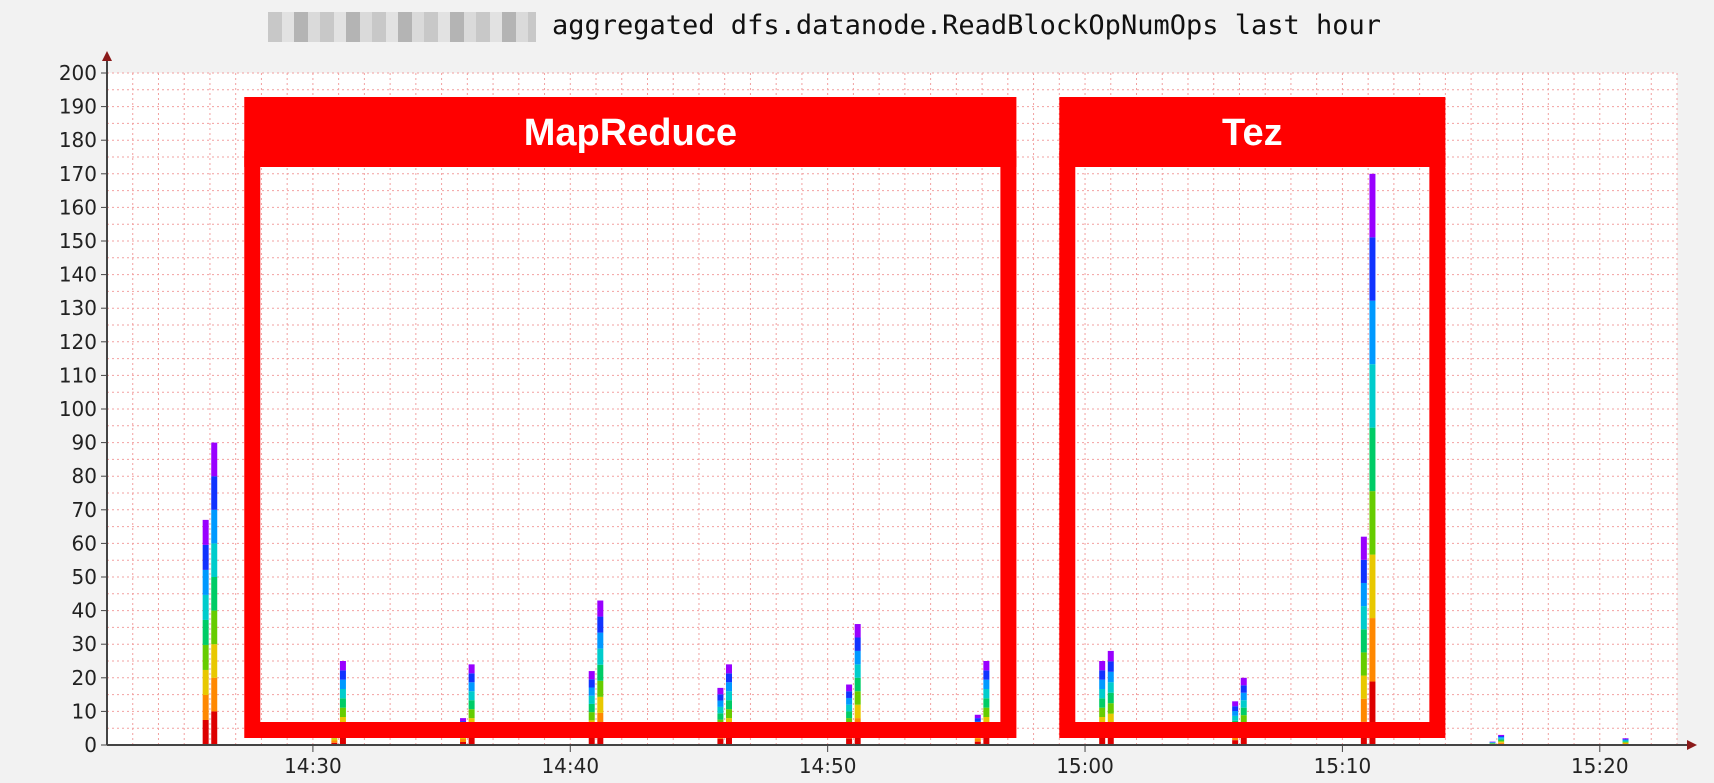 This screenshot has width=1714, height=783. Describe the element at coordinates (570, 766) in the screenshot. I see `x-tick-label: 14:40` at that location.